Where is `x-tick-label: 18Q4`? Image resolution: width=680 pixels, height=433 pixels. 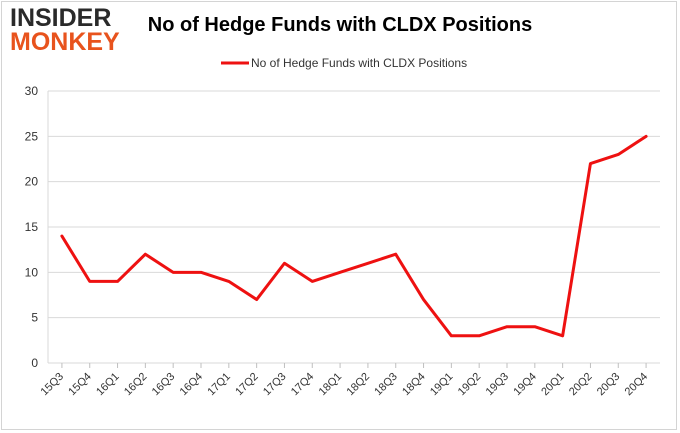
x-tick-label: 18Q4 is located at coordinates (414, 385).